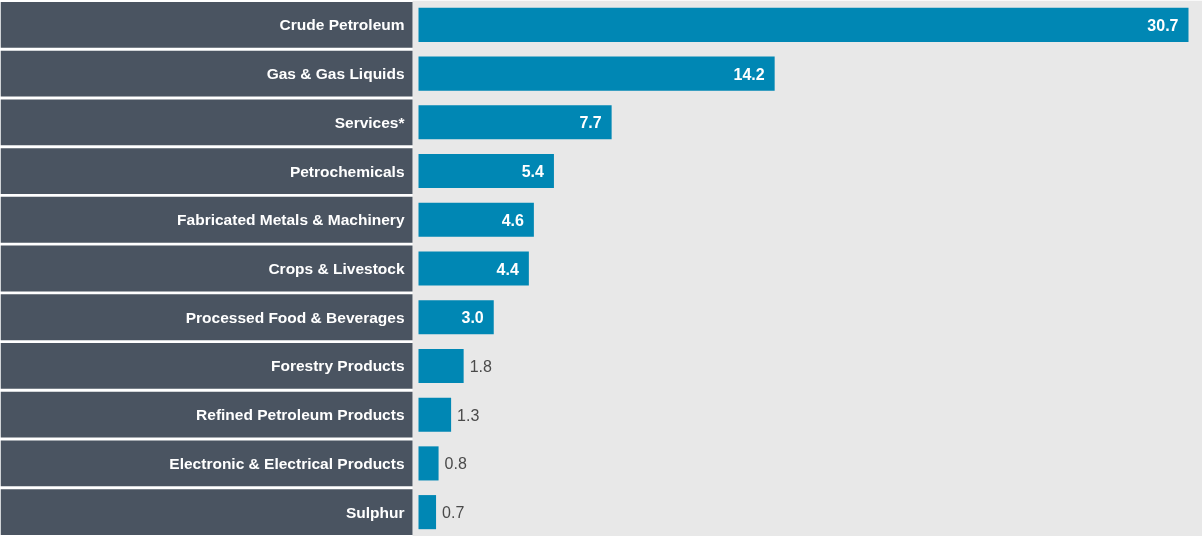  I want to click on data-label: 7.7, so click(590, 123).